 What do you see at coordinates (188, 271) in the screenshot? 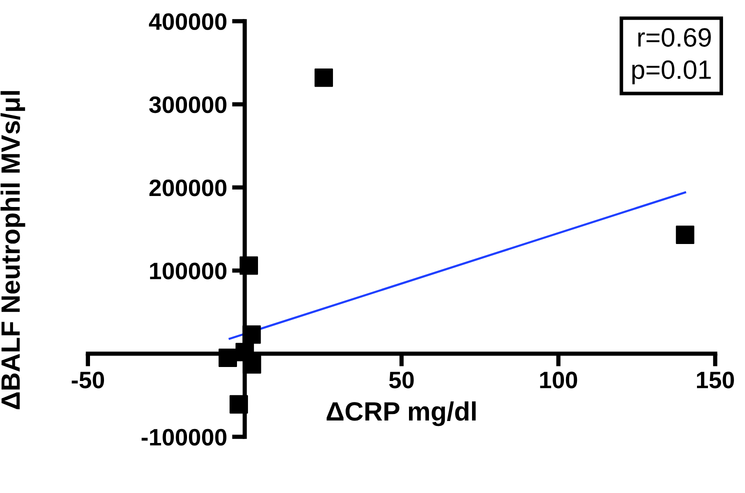
I see `y-tick-label: 100000` at bounding box center [188, 271].